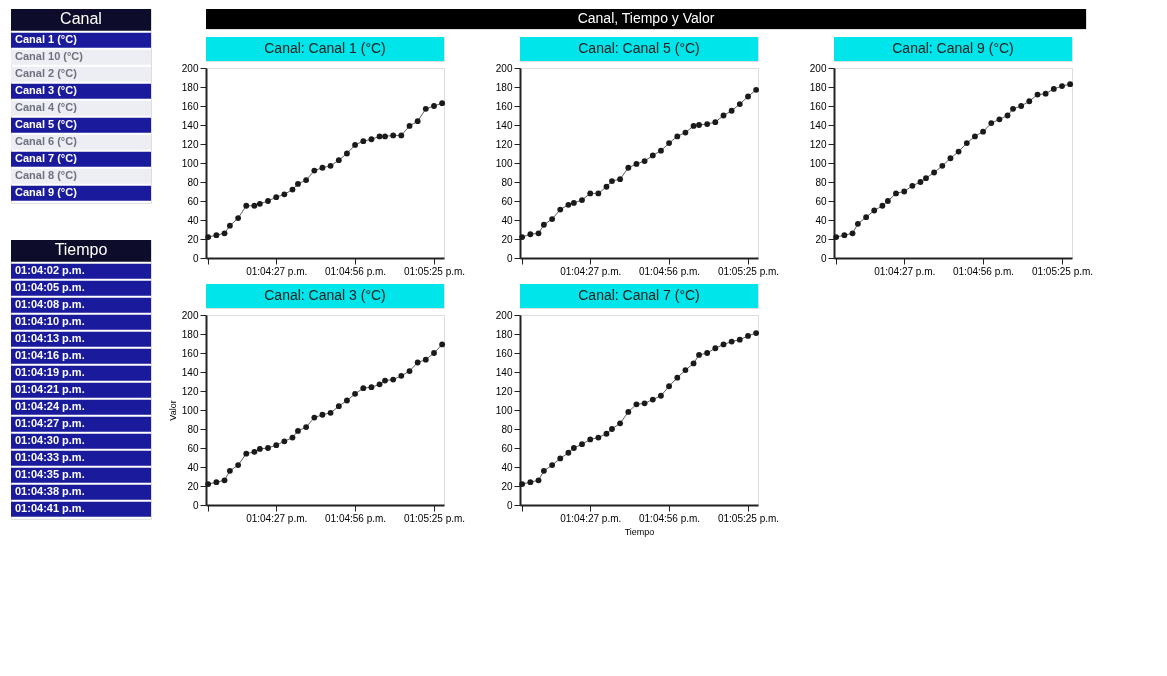 The image size is (1167, 676). I want to click on category-label: 01:04:24 p.m., so click(50, 406).